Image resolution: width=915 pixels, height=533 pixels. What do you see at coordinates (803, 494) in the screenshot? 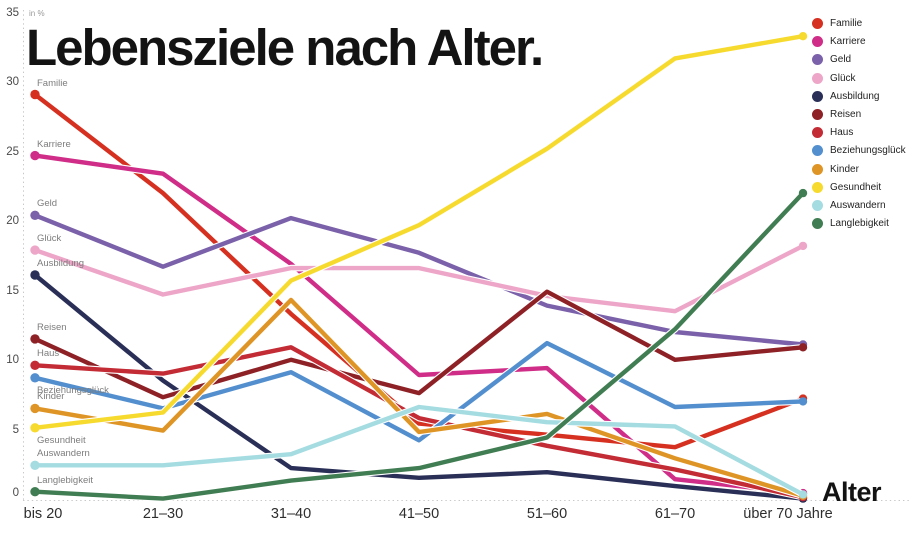
I see `series-end-dot-auswandern` at bounding box center [803, 494].